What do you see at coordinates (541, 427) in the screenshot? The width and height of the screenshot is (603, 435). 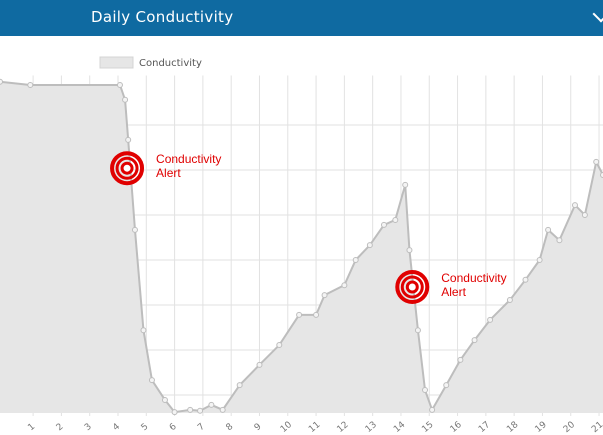 I see `x-tick-label: 19` at bounding box center [541, 427].